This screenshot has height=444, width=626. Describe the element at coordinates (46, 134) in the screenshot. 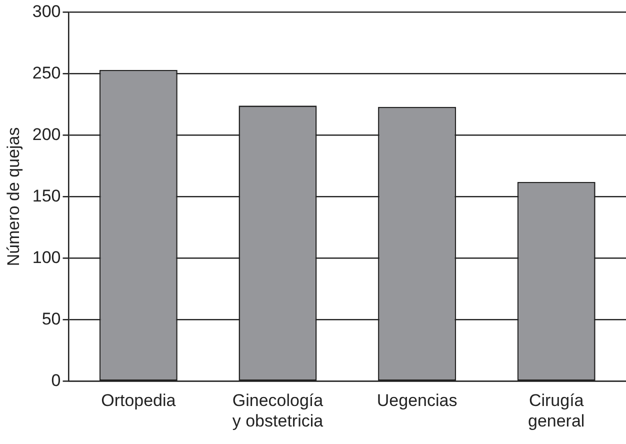

I see `y-tick-label: 200` at that location.